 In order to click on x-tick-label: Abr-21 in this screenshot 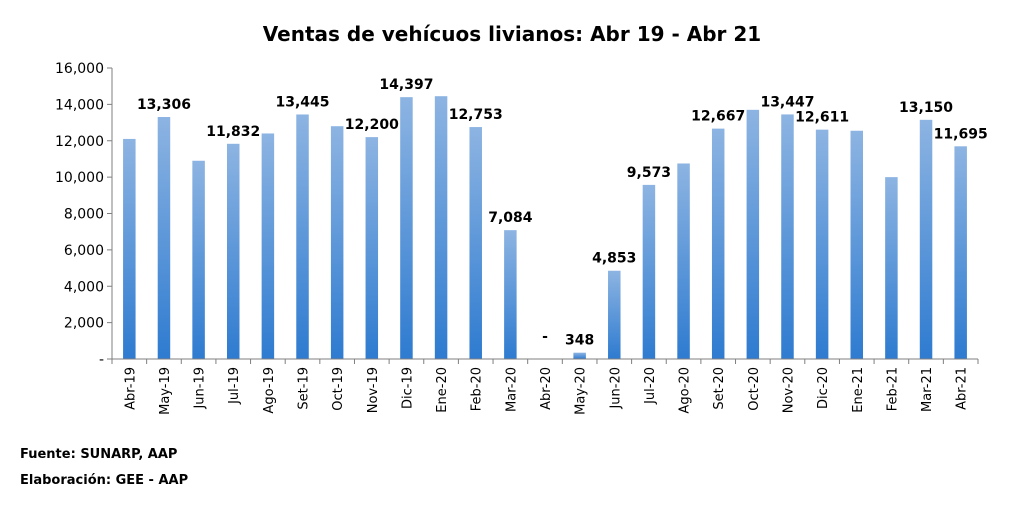, I will do `click(962, 388)`.